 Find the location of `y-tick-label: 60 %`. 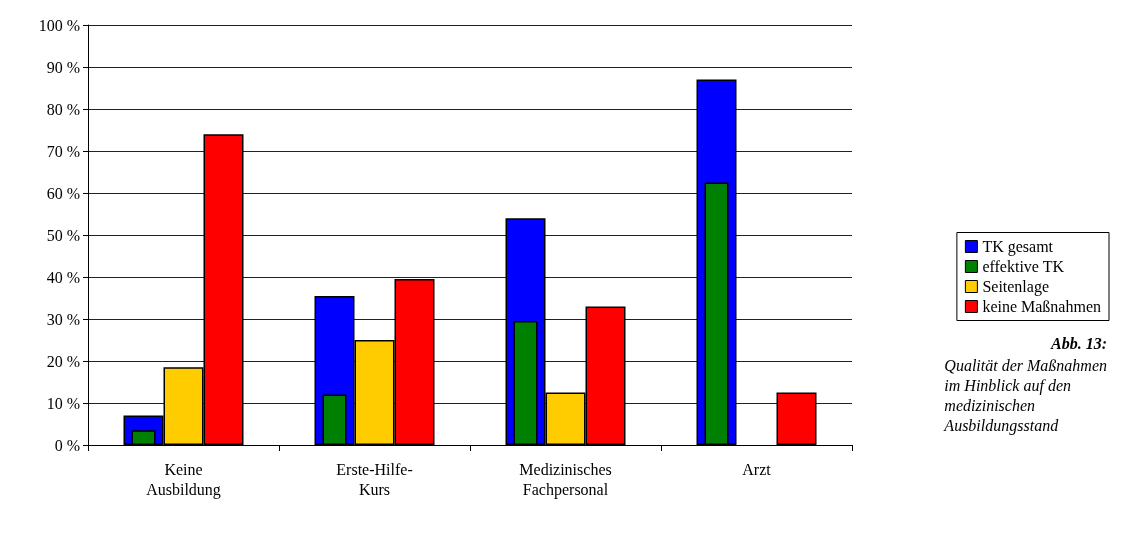

y-tick-label: 60 % is located at coordinates (63, 193).